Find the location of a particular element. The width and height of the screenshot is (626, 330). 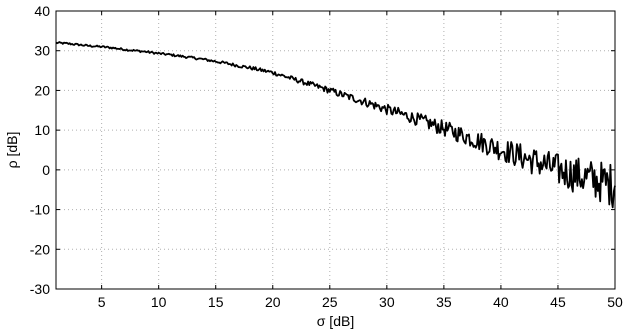

y-tick-label: 0 is located at coordinates (46, 170).